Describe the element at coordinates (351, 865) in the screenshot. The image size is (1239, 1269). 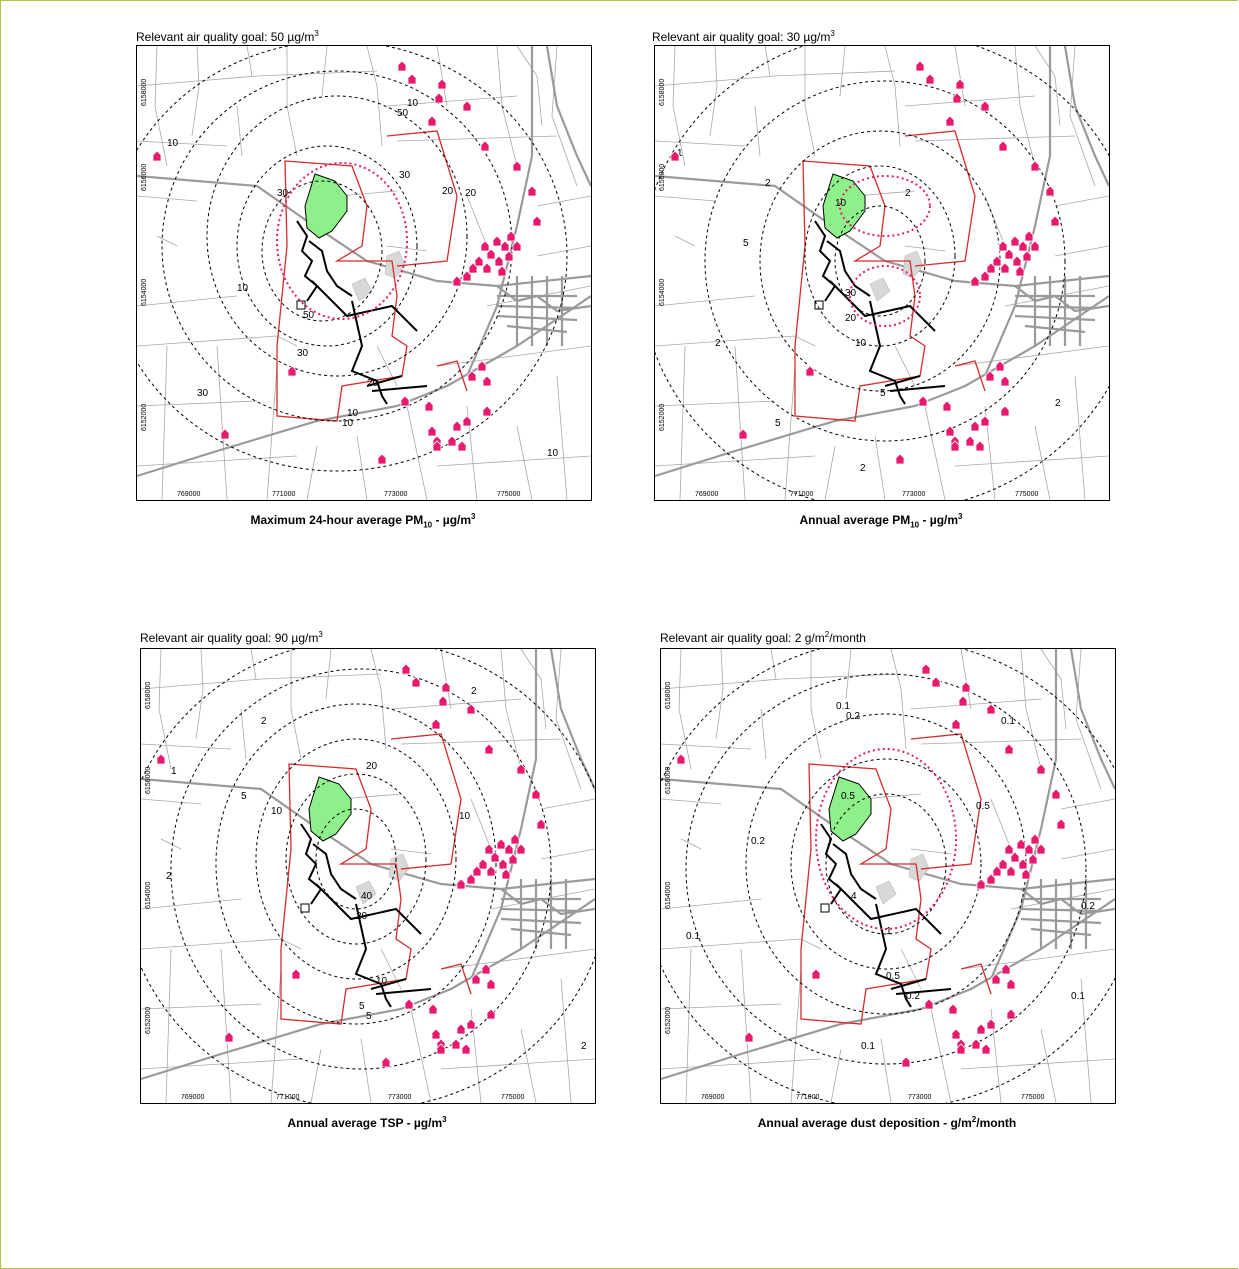
I see `receptor-layer` at that location.